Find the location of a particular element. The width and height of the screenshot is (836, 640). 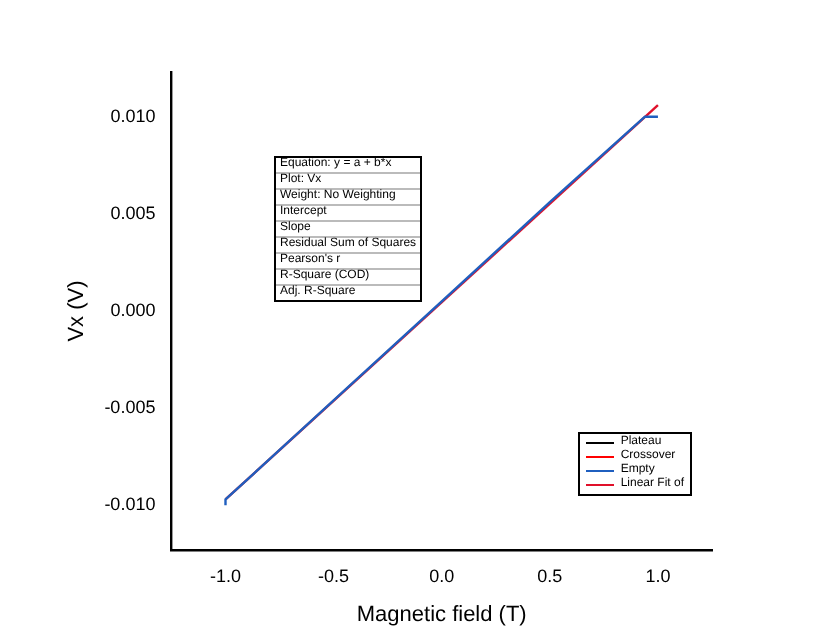

x-tick-label: 0.0 is located at coordinates (442, 575).